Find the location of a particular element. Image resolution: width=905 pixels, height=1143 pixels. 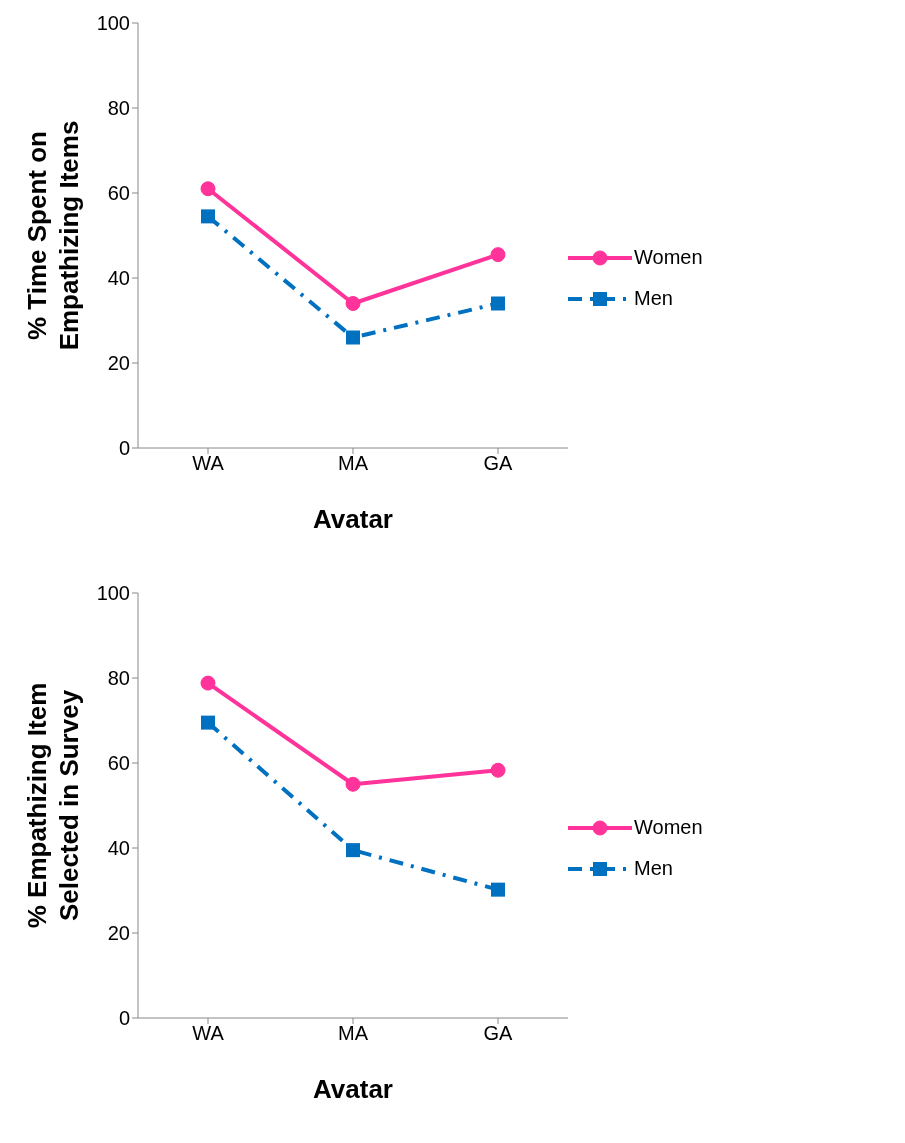

y-axis-title: % Time Spent on Empathizing Items is located at coordinates (53, 235).